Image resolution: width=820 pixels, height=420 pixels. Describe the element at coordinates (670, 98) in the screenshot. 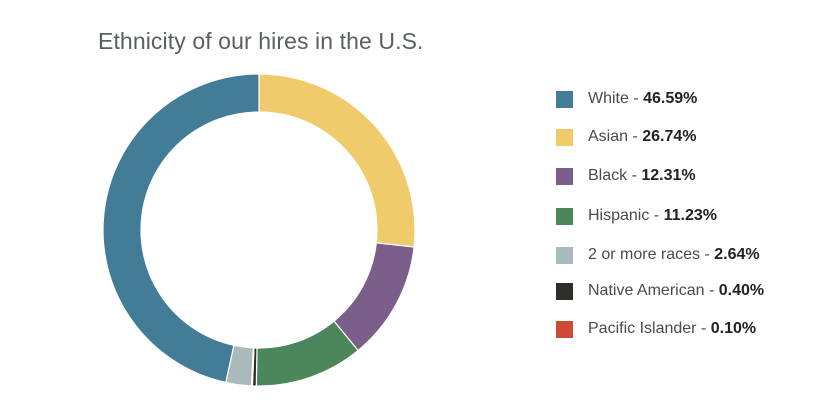

I see `legend-value: 46.59%` at that location.